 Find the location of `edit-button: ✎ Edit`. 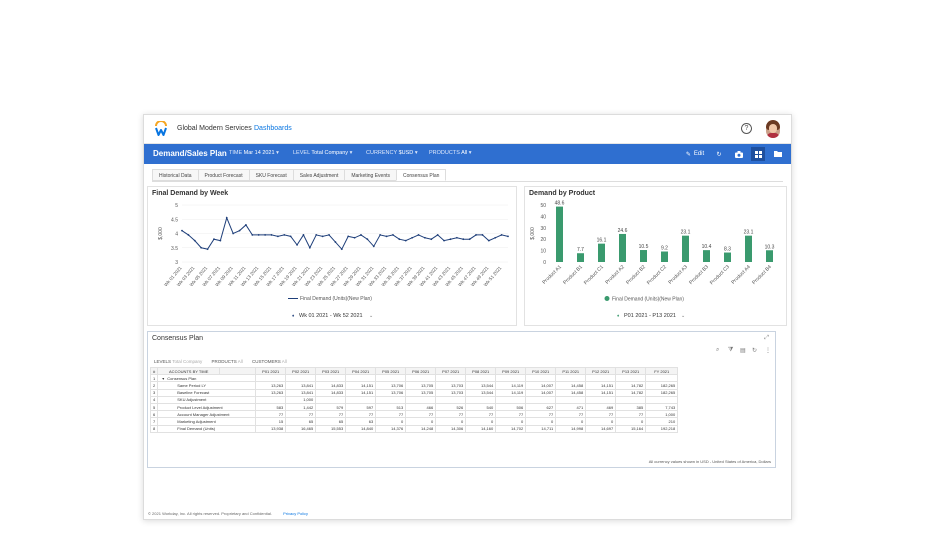

edit-button: ✎ Edit is located at coordinates (695, 154).